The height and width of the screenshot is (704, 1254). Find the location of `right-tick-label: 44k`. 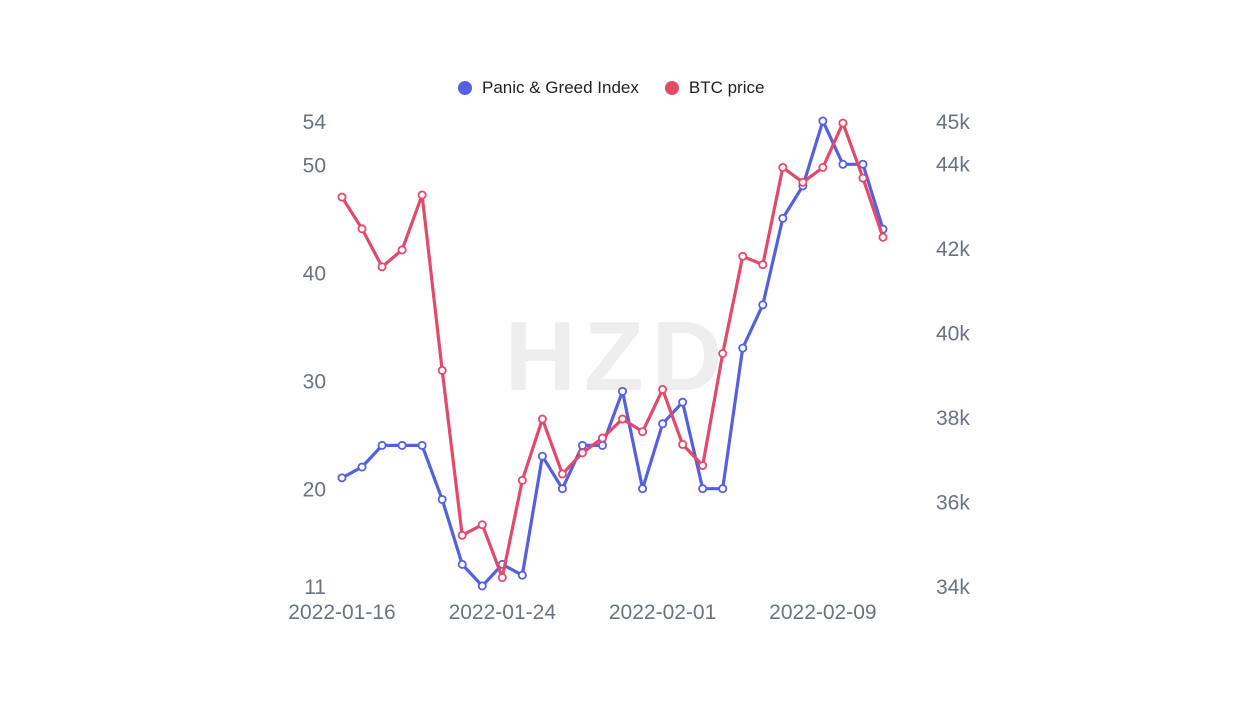

right-tick-label: 44k is located at coordinates (953, 164).